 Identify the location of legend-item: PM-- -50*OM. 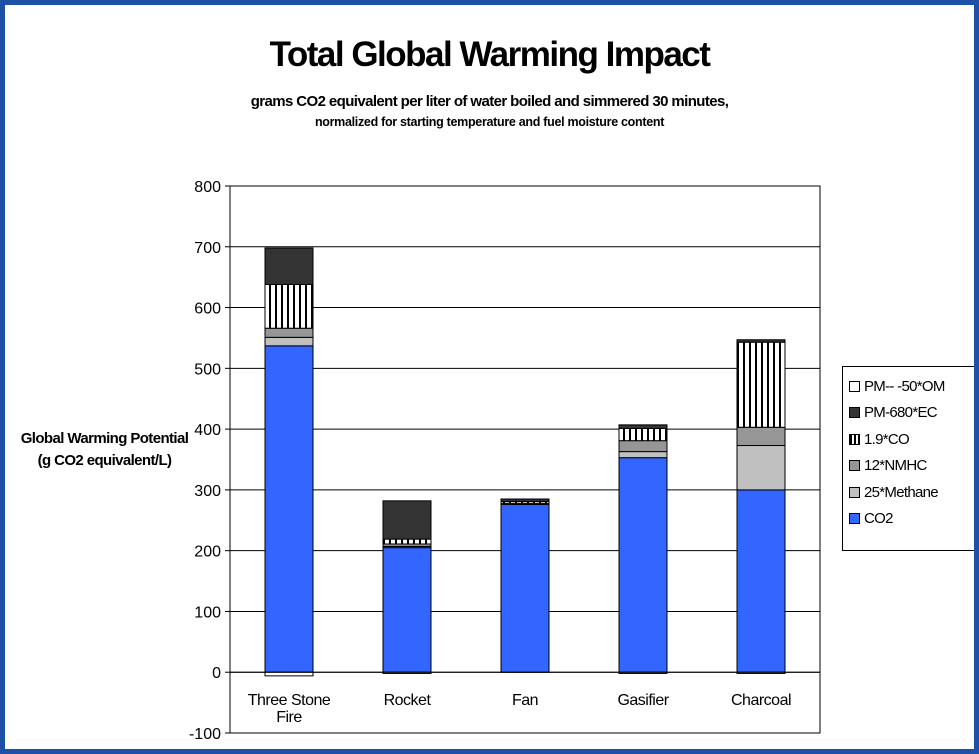
(908, 386).